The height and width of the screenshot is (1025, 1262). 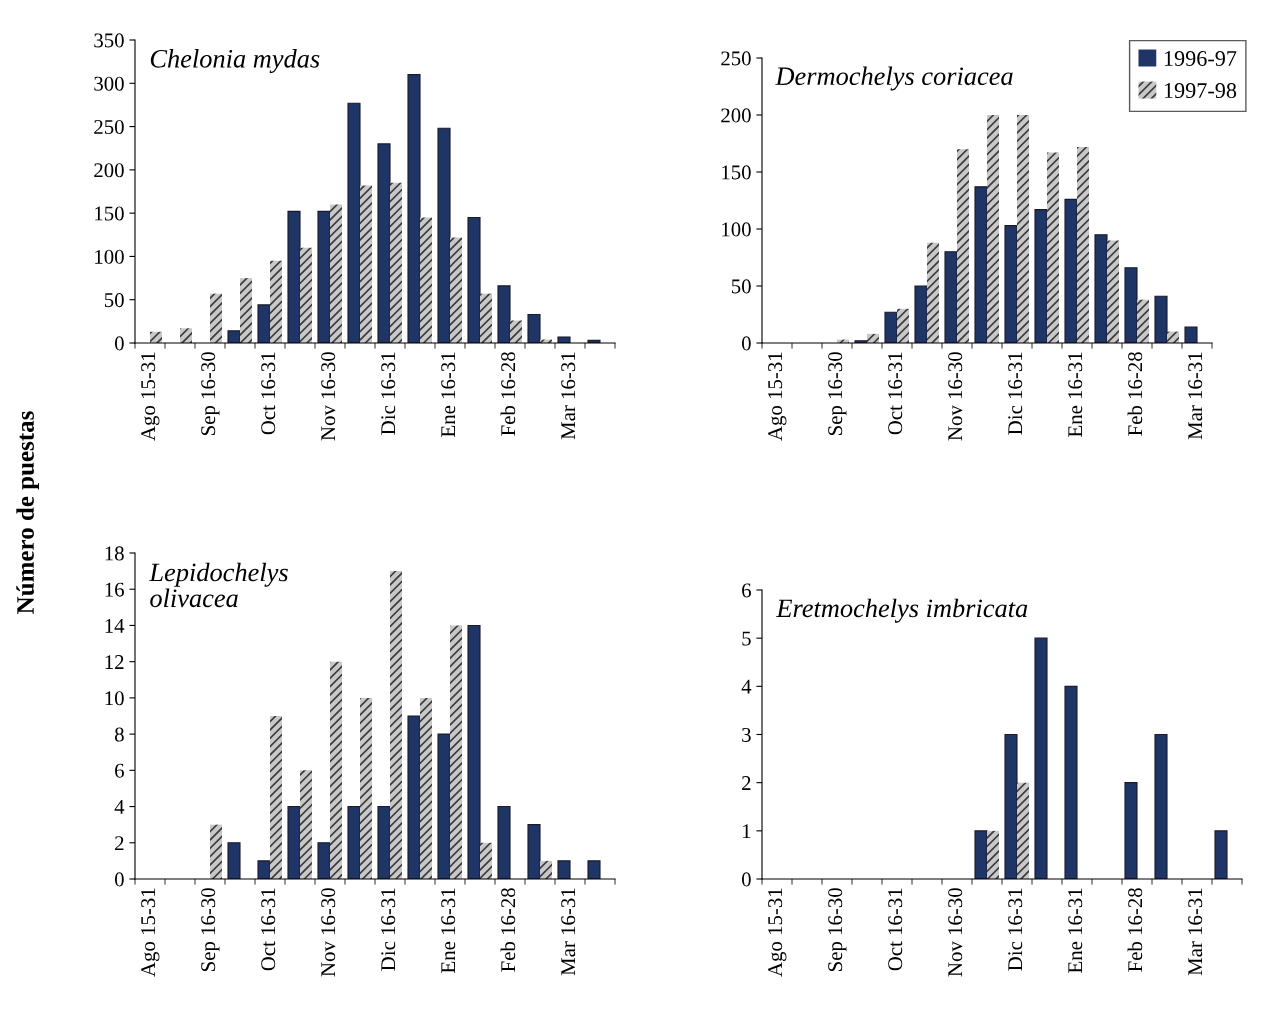 I want to click on legend-label: 1996-97, so click(x=1200, y=58).